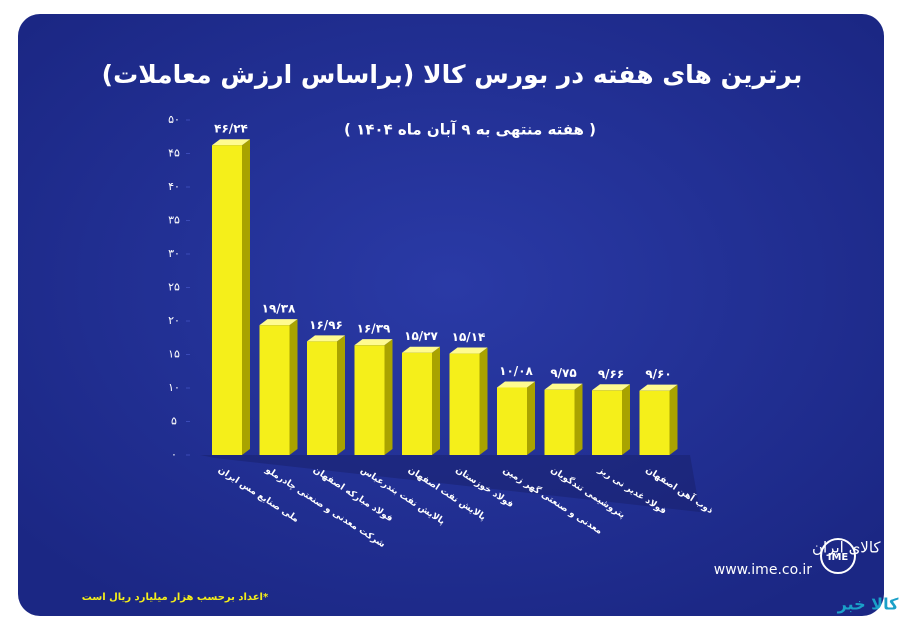 This screenshot has width=903, height=637. I want to click on value-label: ۴۶/۲۴, so click(231, 129).